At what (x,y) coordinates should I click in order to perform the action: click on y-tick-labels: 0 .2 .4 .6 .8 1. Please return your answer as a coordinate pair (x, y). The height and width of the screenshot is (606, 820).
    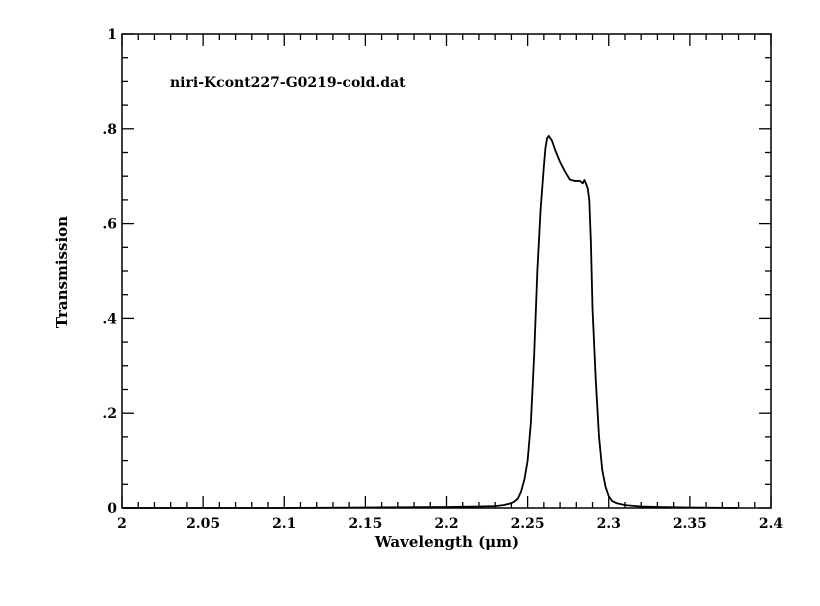
    Looking at the image, I should click on (109, 272).